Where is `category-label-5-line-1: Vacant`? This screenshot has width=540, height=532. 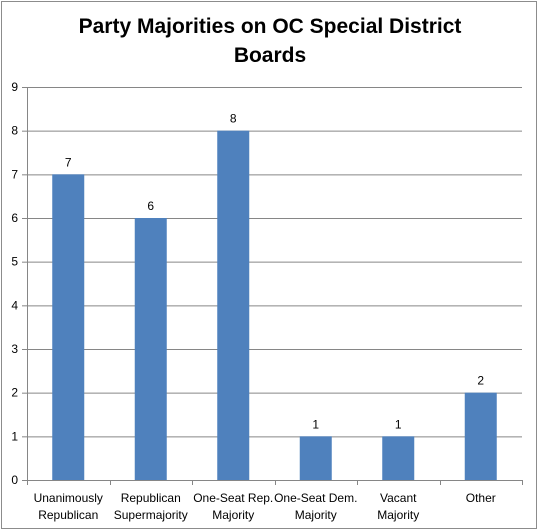
category-label-5-line-1: Vacant is located at coordinates (398, 498).